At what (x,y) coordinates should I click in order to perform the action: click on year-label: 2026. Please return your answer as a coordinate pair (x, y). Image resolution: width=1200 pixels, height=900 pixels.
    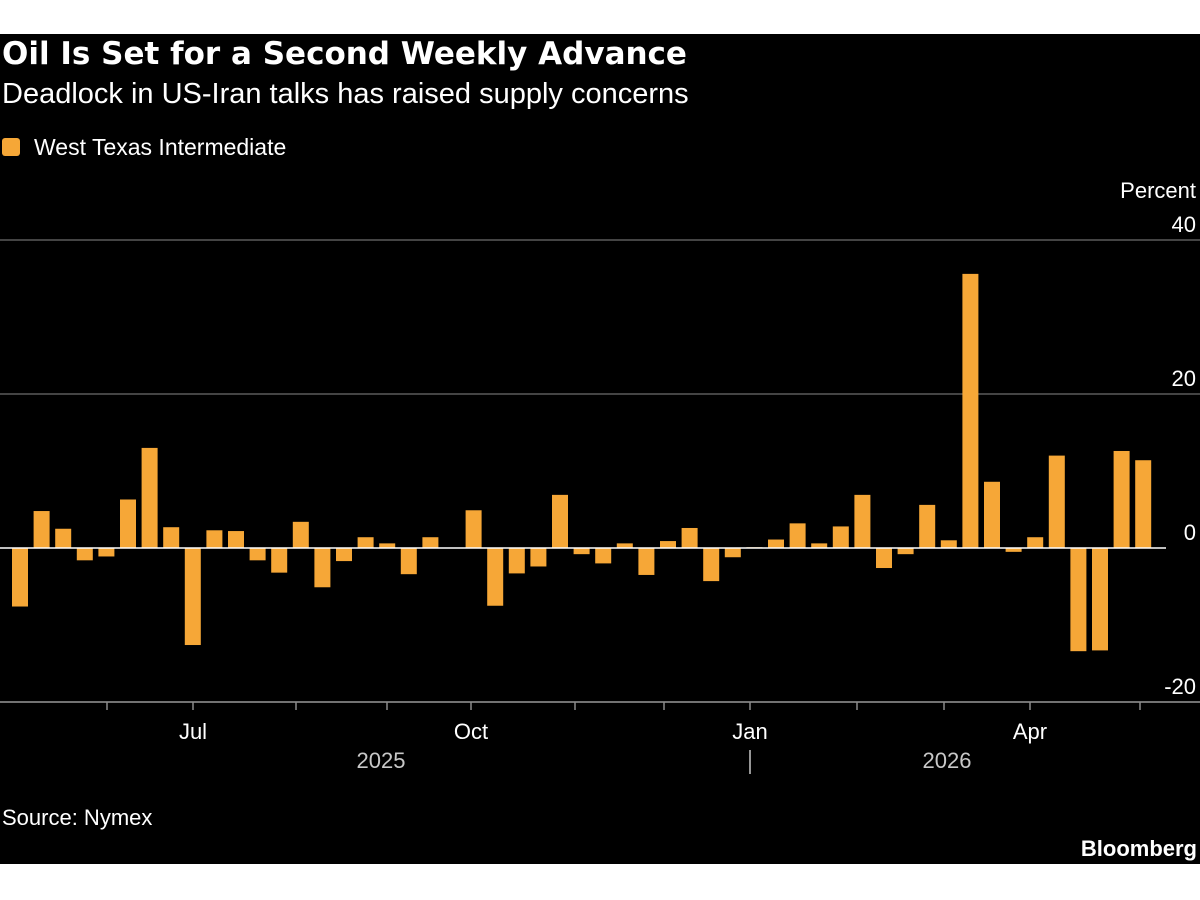
    Looking at the image, I should click on (947, 760).